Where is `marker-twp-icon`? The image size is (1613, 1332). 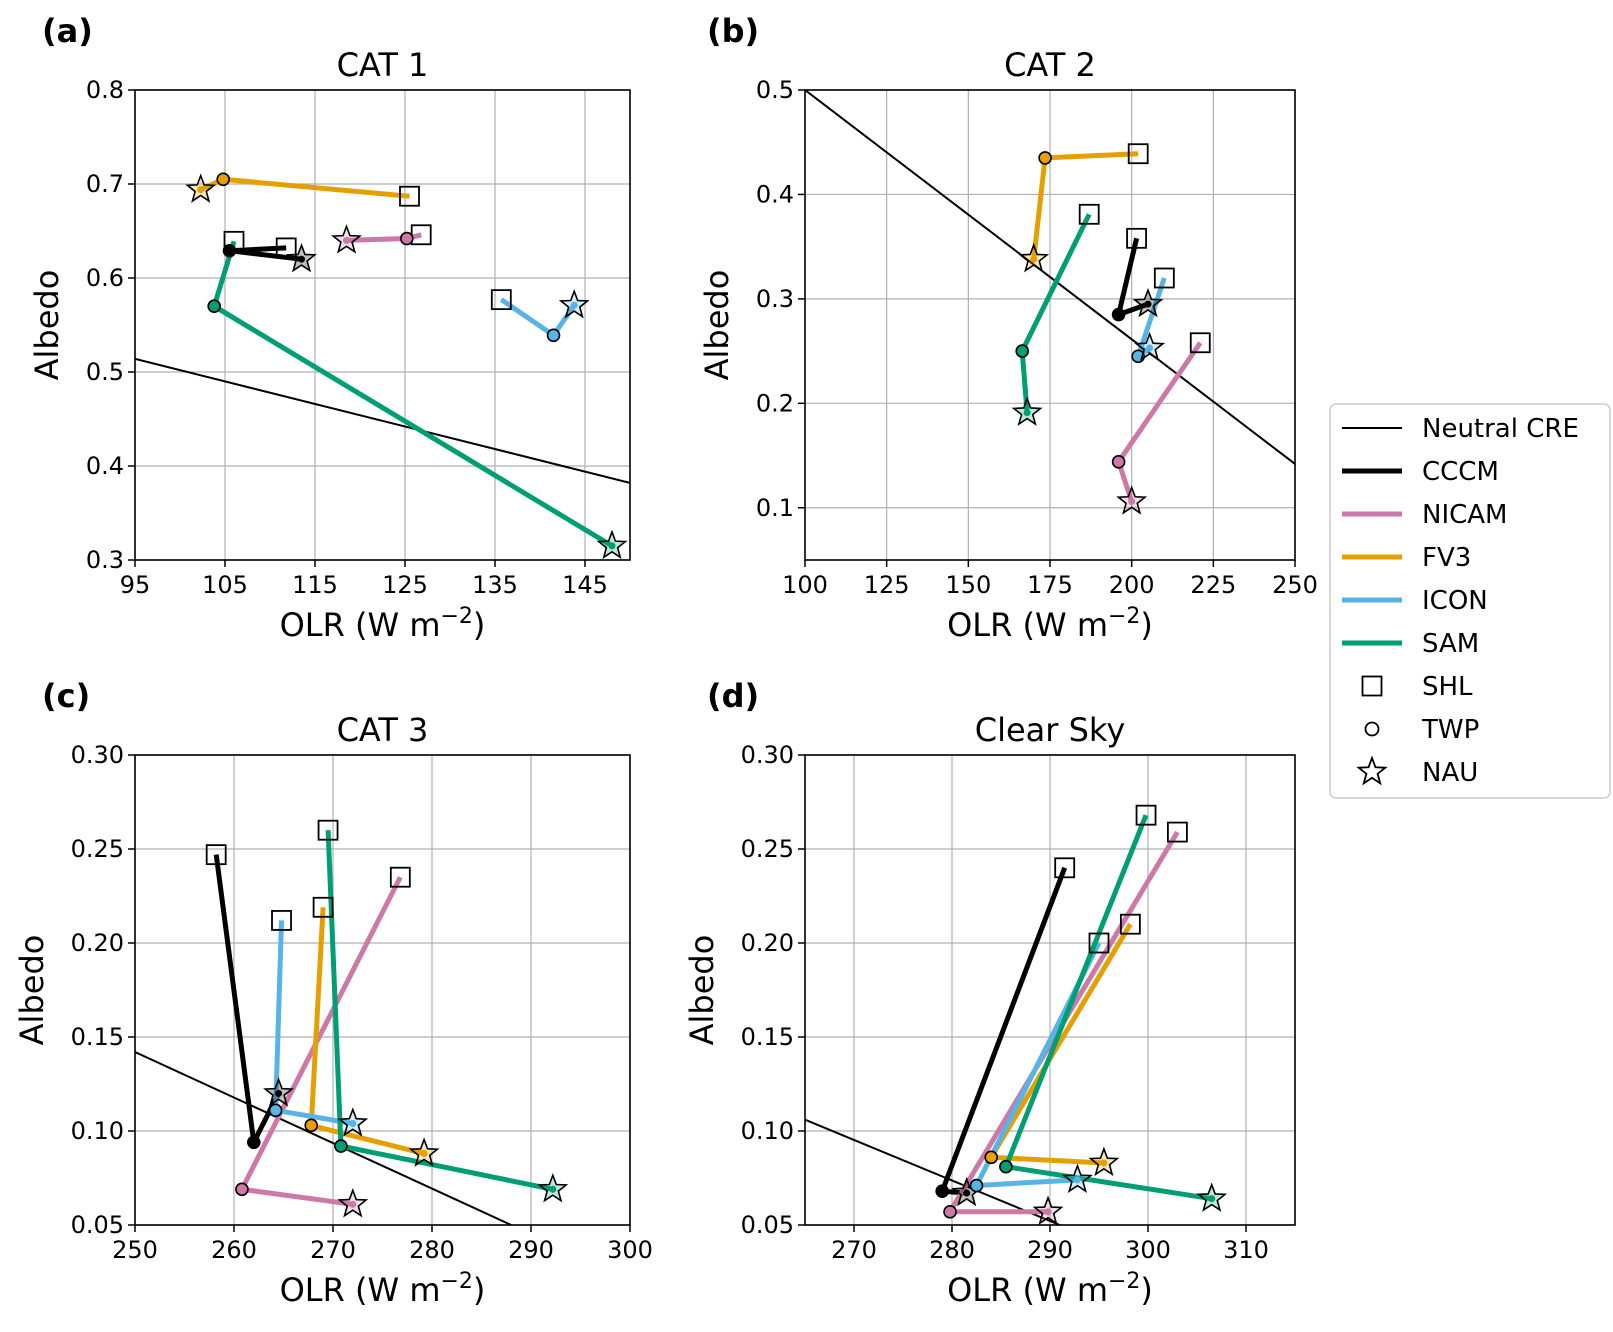
marker-twp-icon is located at coordinates (976, 1185).